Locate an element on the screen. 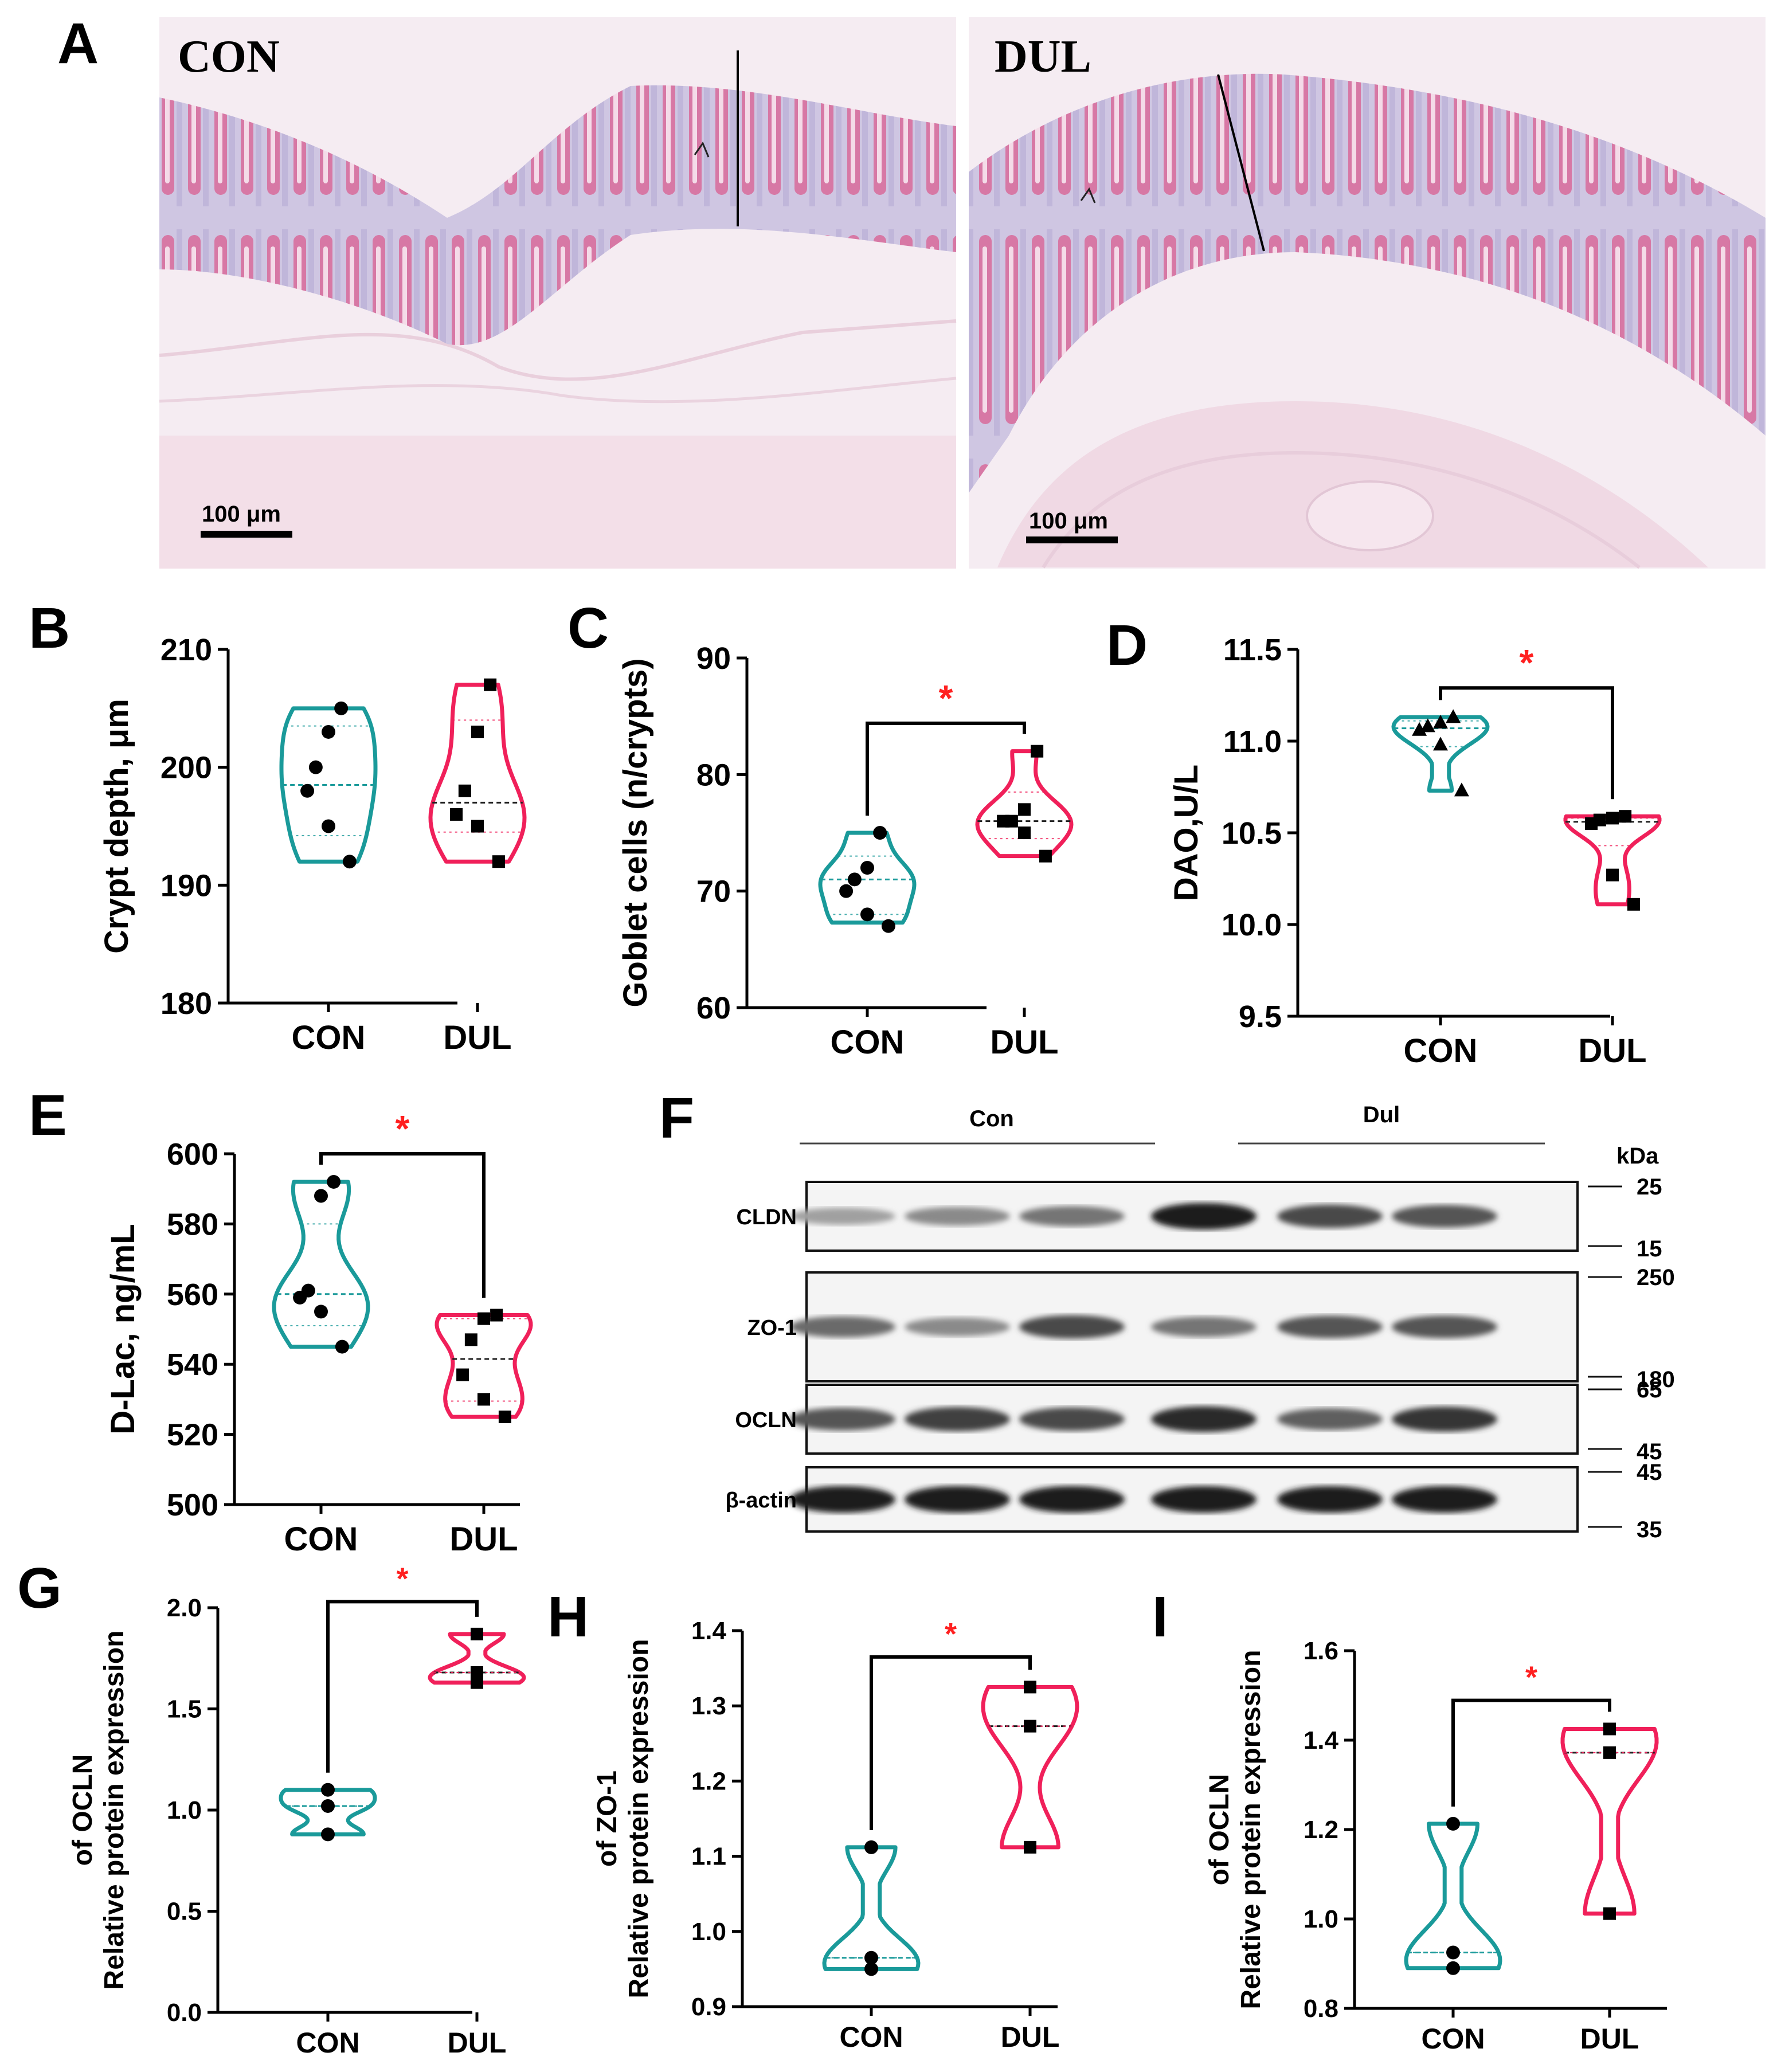  y-tick-label: 70 is located at coordinates (713, 892).